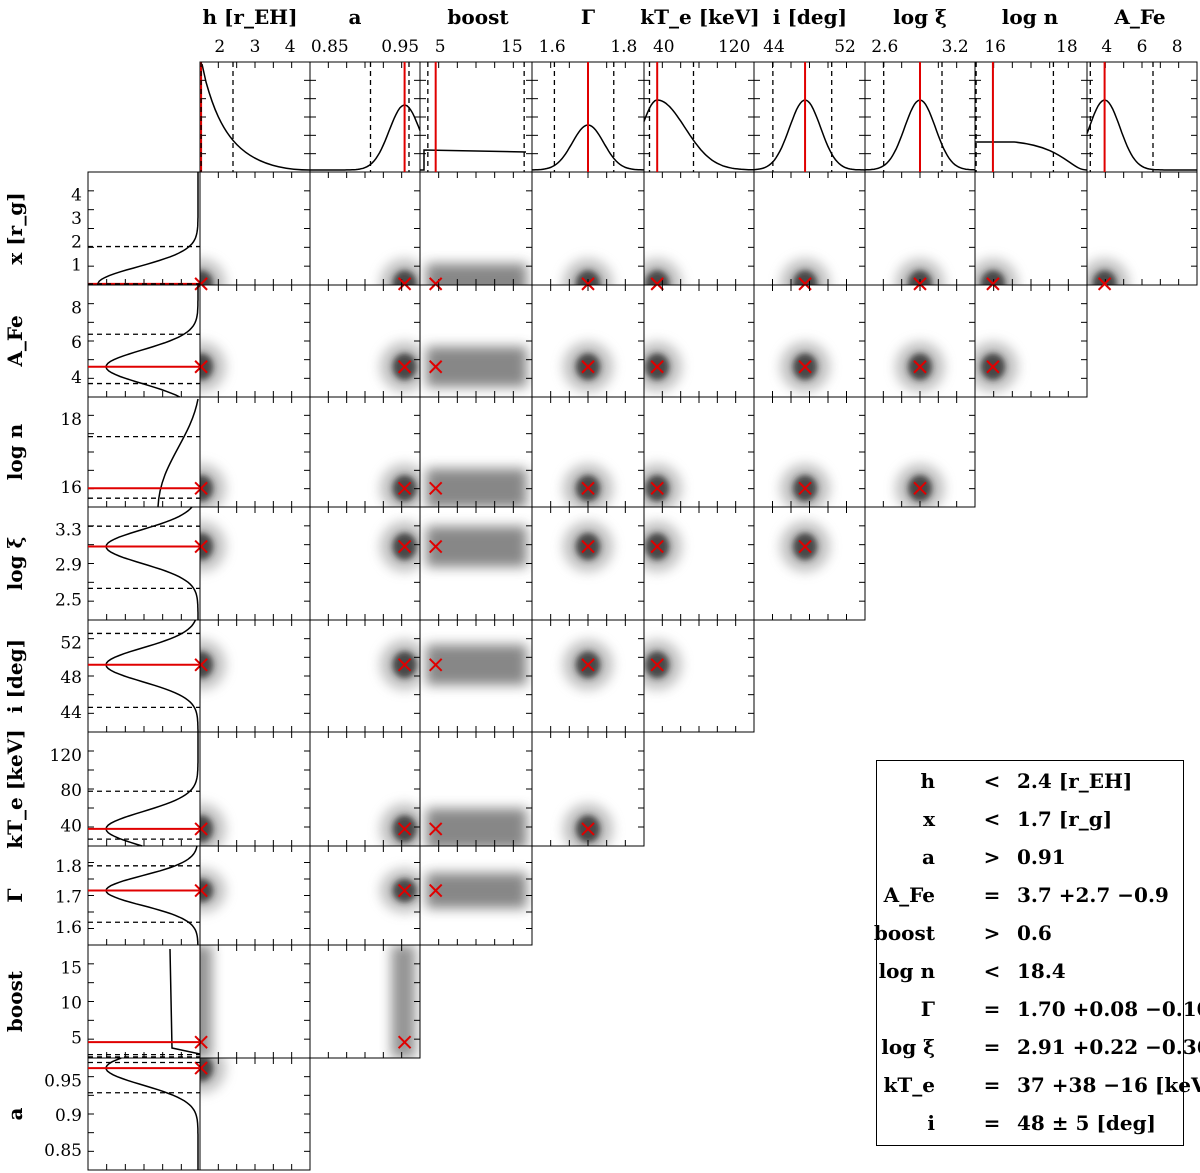 The image size is (1200, 1173). I want to click on row-tick-label: 10, so click(71, 1004).